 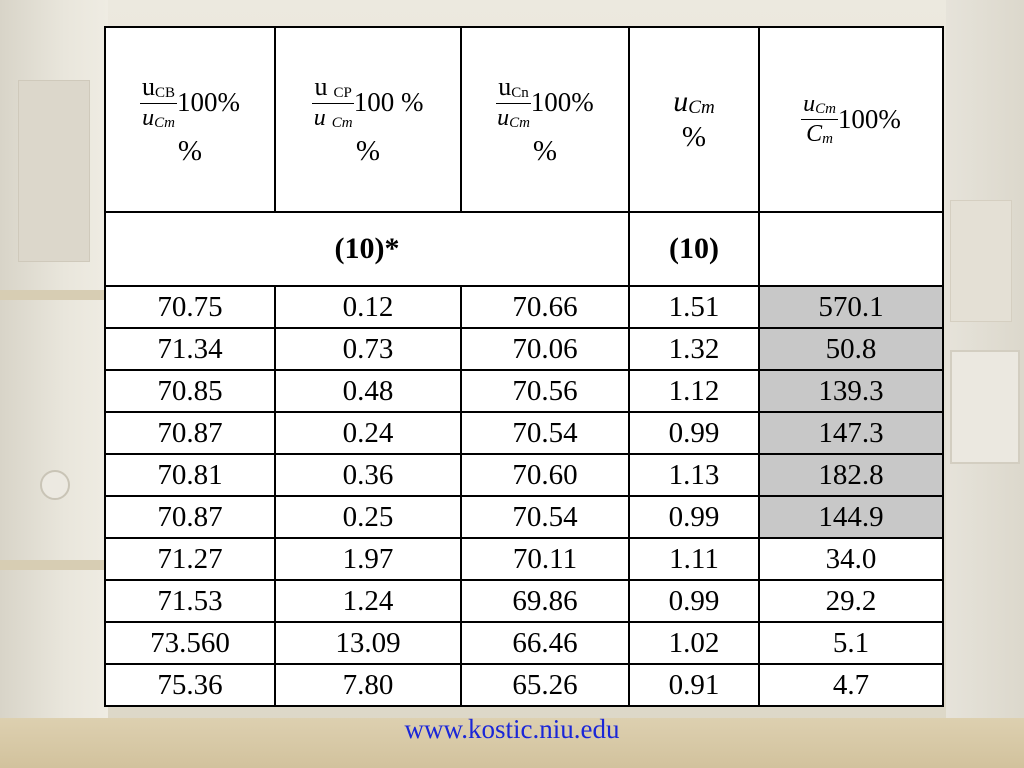 What do you see at coordinates (694, 685) in the screenshot?
I see `table-cell-c4: 0.91` at bounding box center [694, 685].